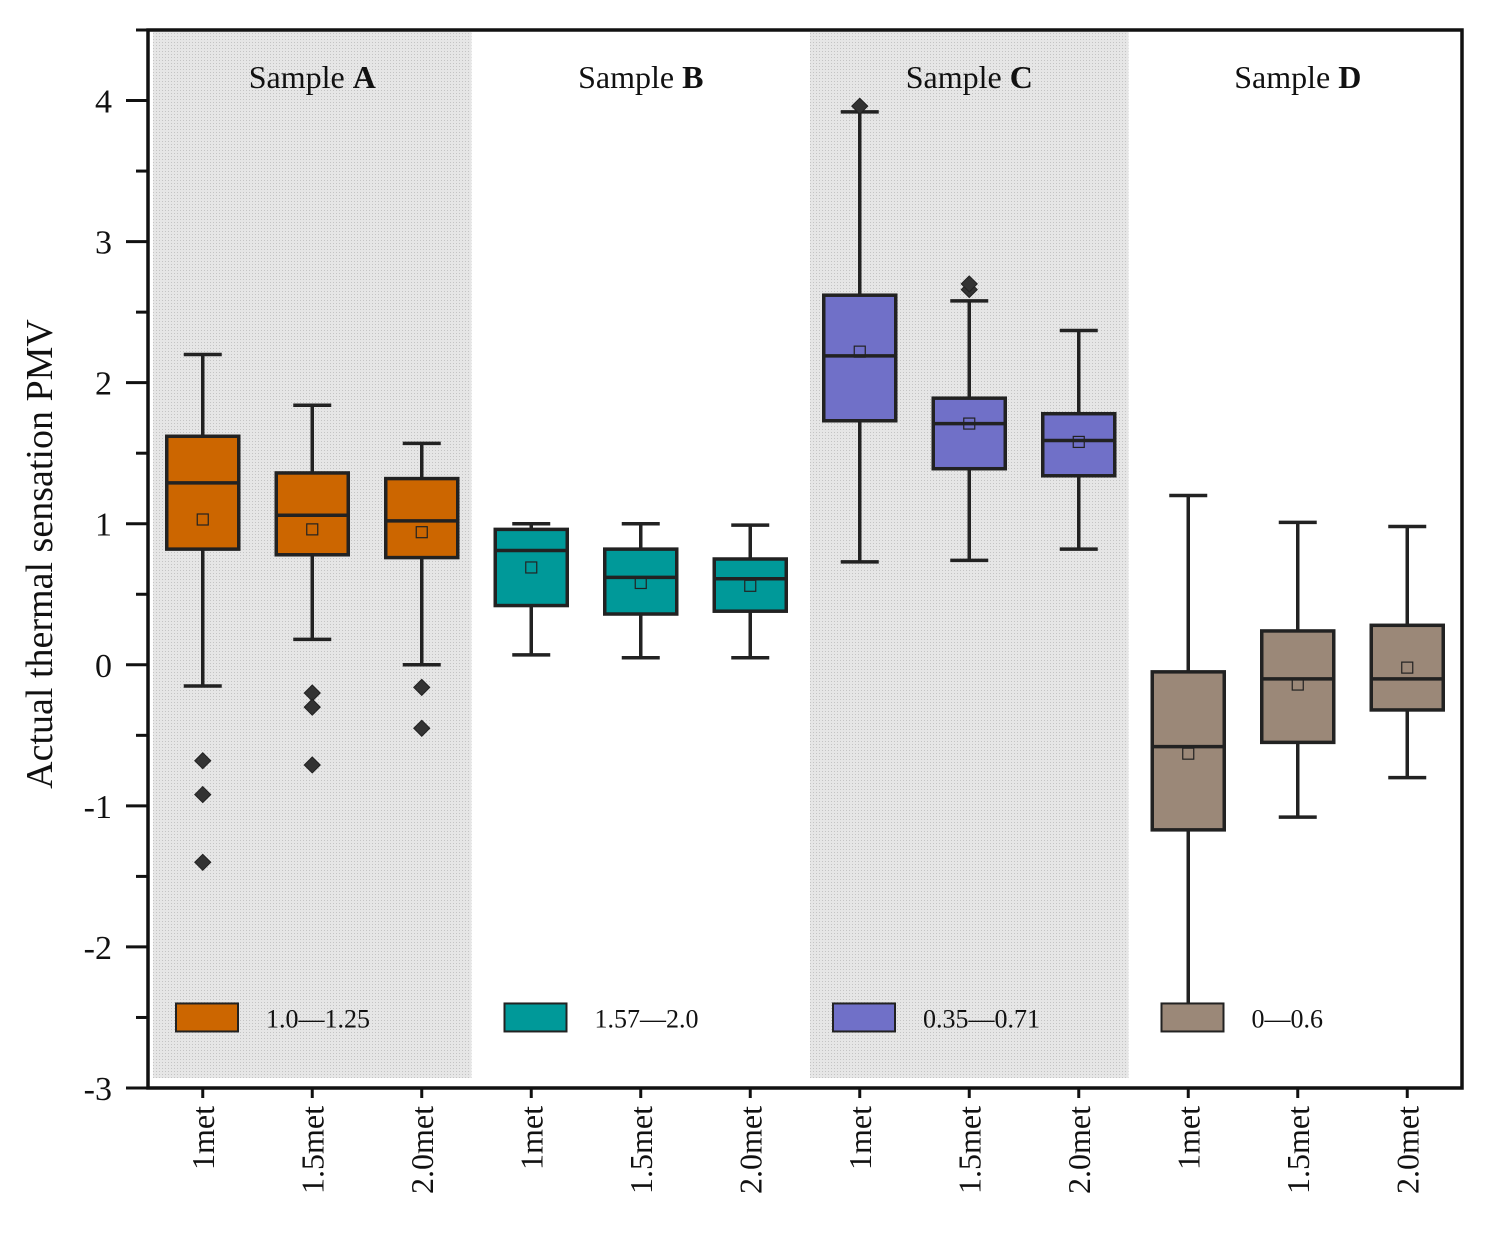 This screenshot has height=1257, width=1488. I want to click on sample-label-letter: C, so click(1021, 77).